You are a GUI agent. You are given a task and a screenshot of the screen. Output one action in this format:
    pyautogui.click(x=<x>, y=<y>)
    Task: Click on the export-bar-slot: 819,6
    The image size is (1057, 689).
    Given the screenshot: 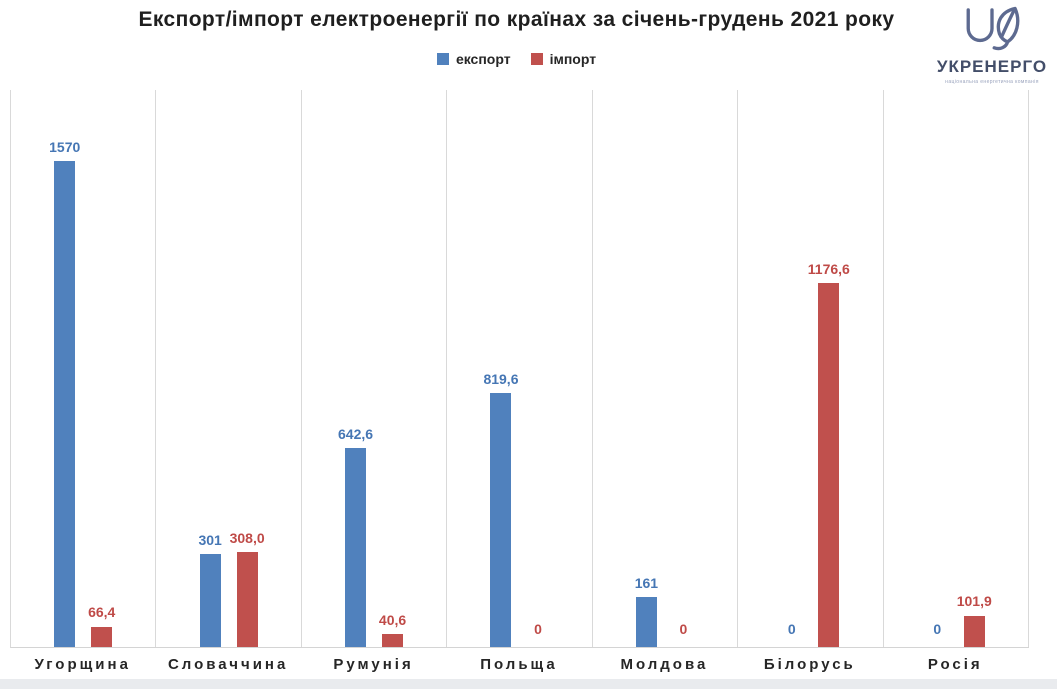 What is the action you would take?
    pyautogui.click(x=500, y=368)
    